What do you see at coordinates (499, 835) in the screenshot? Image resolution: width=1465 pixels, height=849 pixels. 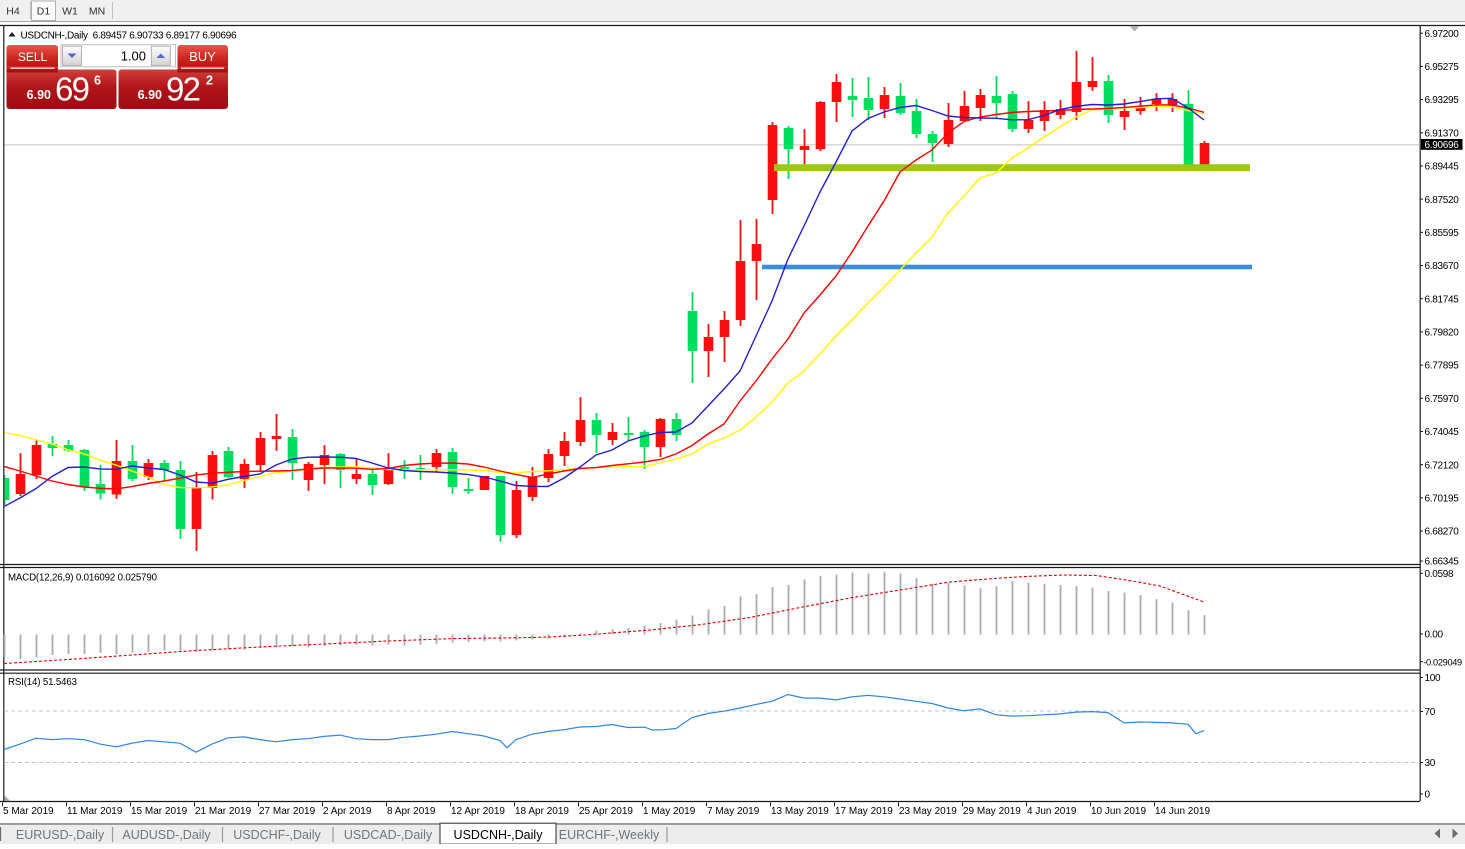 I see `svg-text: USDCNH-,Daily` at bounding box center [499, 835].